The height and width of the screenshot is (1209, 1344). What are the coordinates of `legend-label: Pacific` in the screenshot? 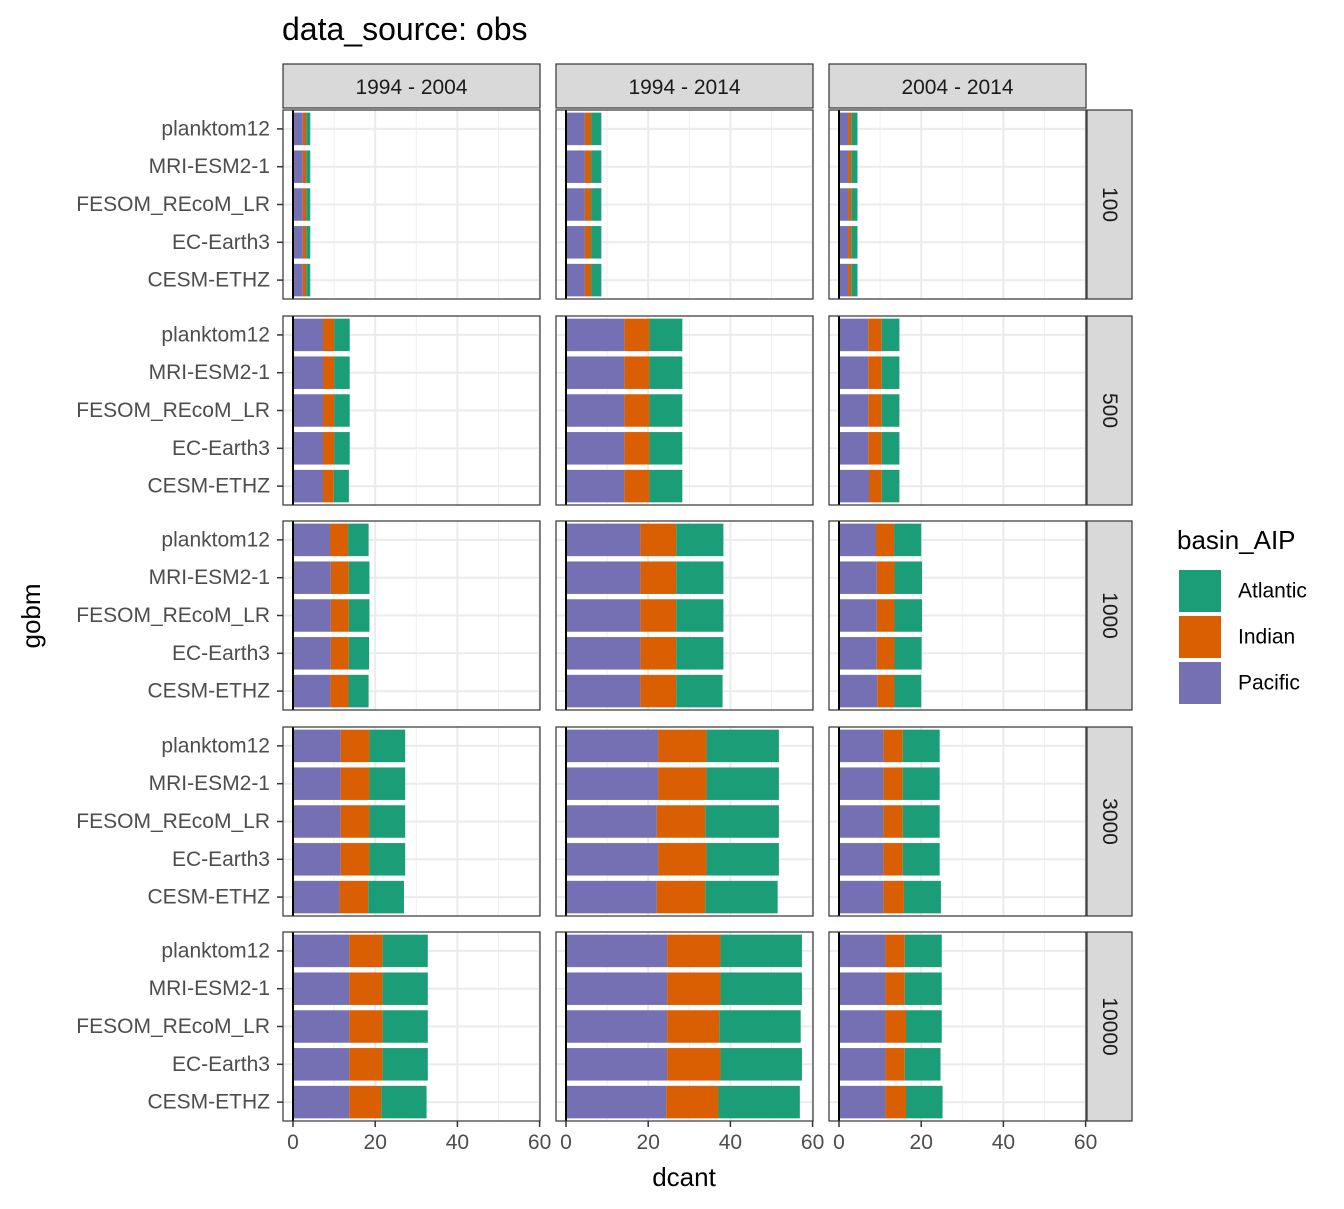 It's located at (1269, 683).